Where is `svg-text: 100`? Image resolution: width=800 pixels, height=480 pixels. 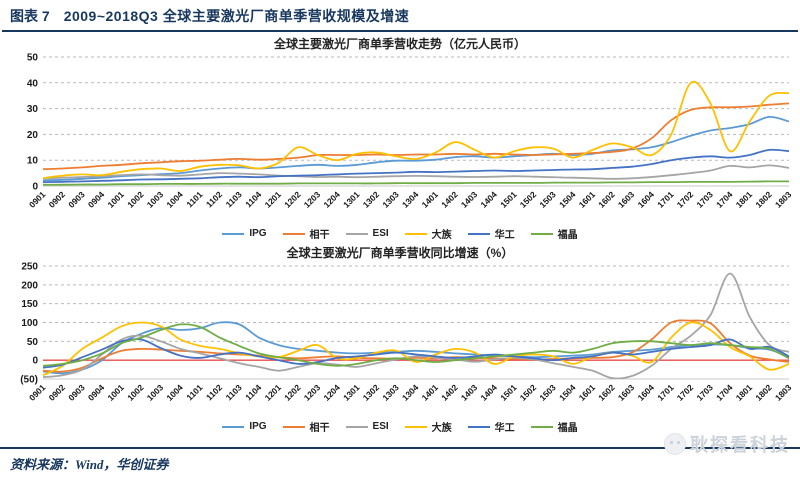
svg-text: 100 is located at coordinates (29, 323).